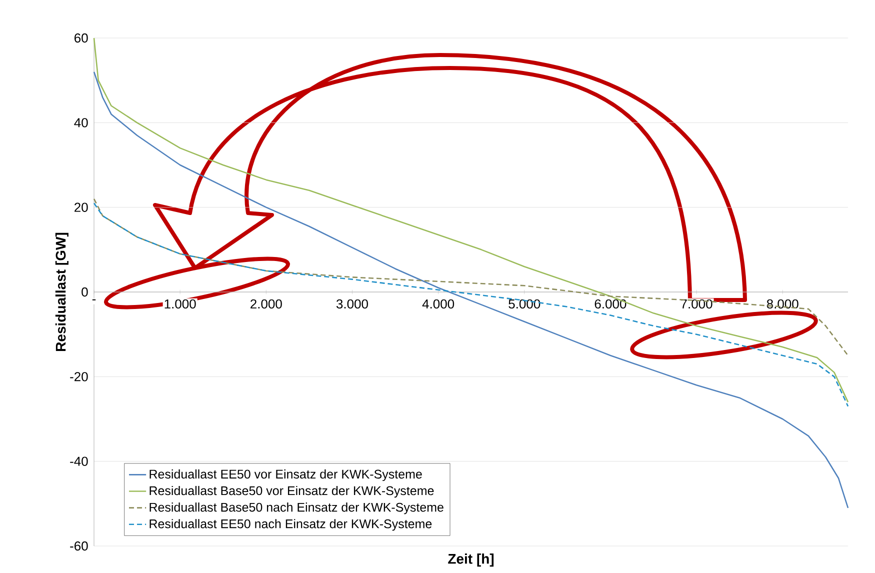  What do you see at coordinates (81, 207) in the screenshot?
I see `y-tick-label: 20` at bounding box center [81, 207].